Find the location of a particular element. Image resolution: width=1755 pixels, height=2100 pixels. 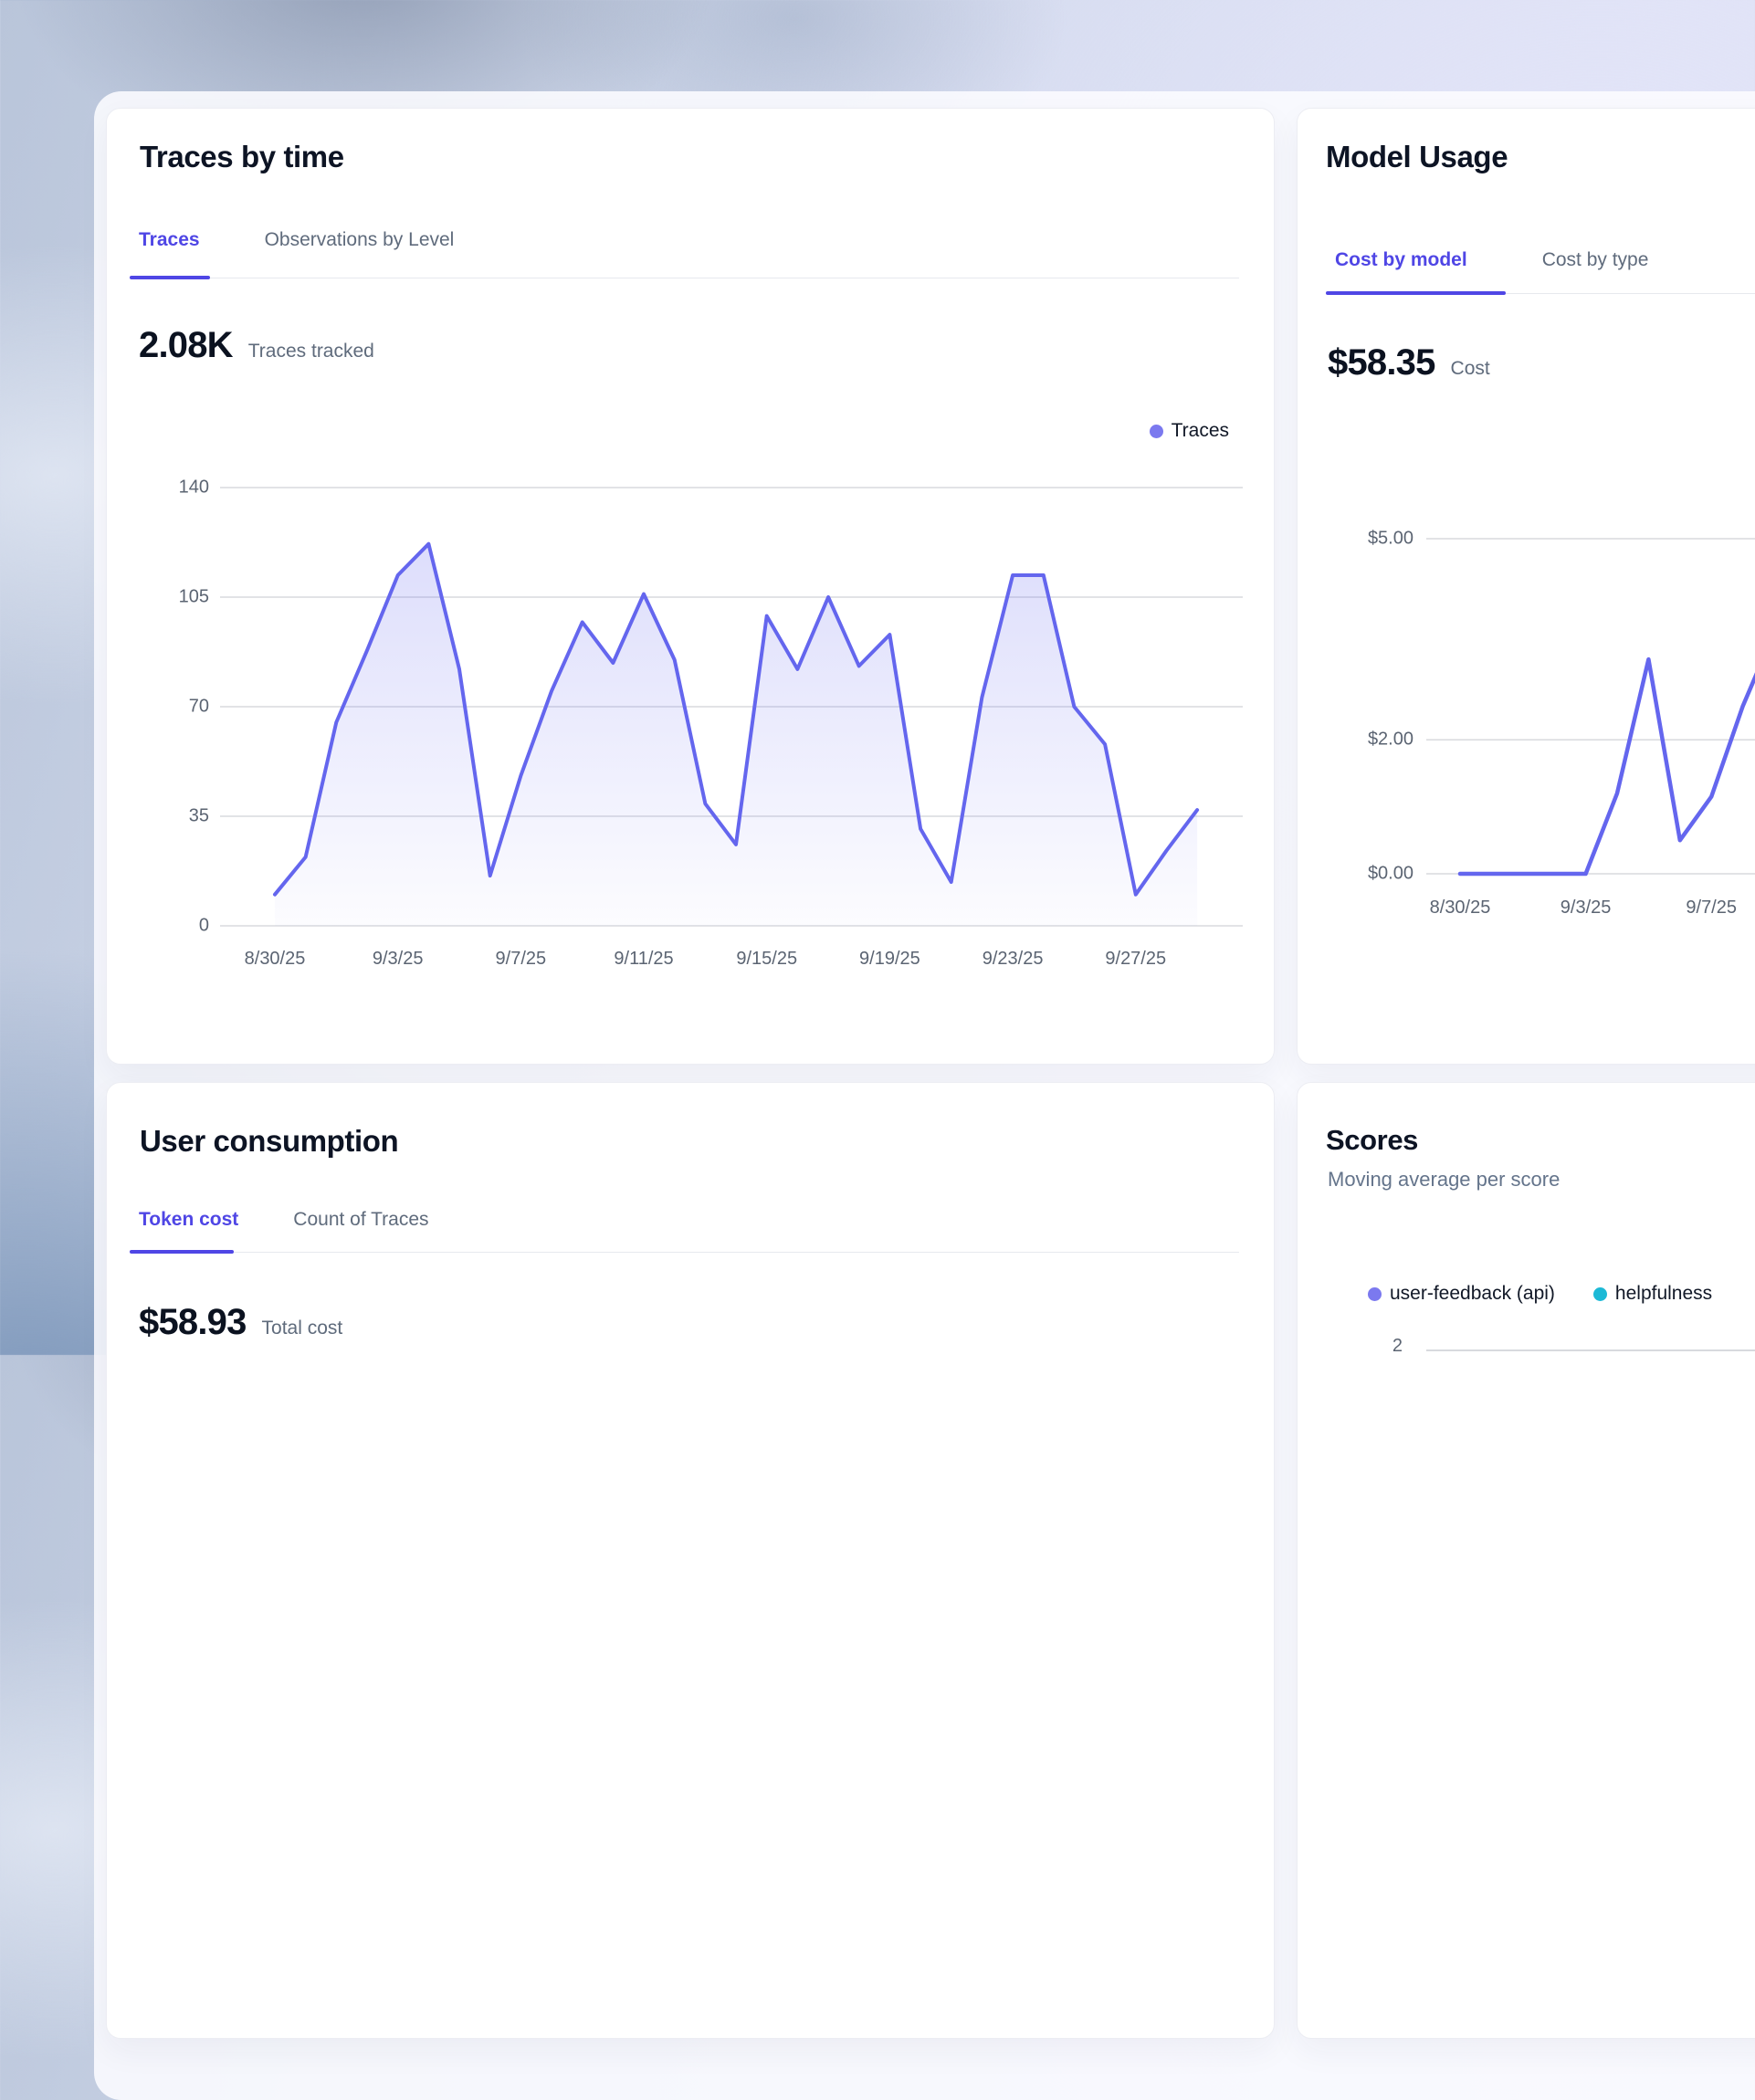

tab-traces: Traces is located at coordinates (169, 240).